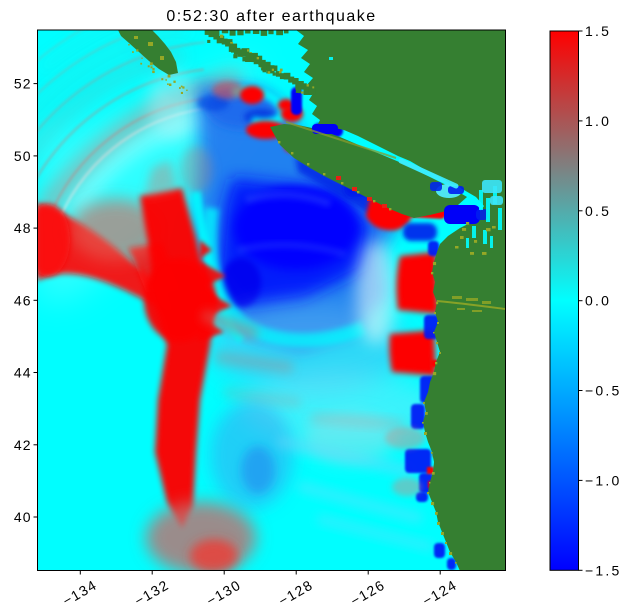 Image resolution: width=630 pixels, height=615 pixels. Describe the element at coordinates (603, 391) in the screenshot. I see `svg-text: −0.5` at that location.